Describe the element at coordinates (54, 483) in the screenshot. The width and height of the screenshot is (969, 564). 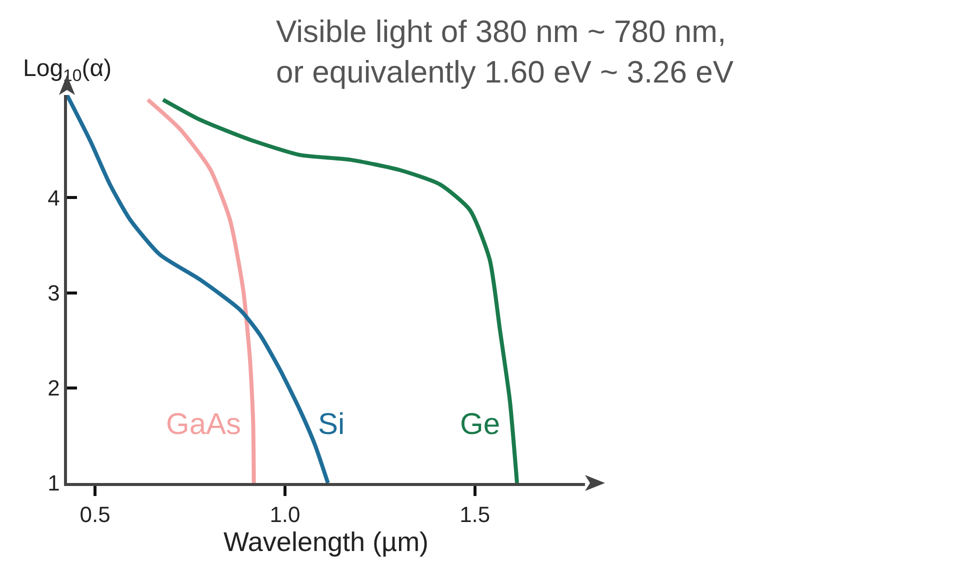
I see `y-tick-label: 1` at that location.